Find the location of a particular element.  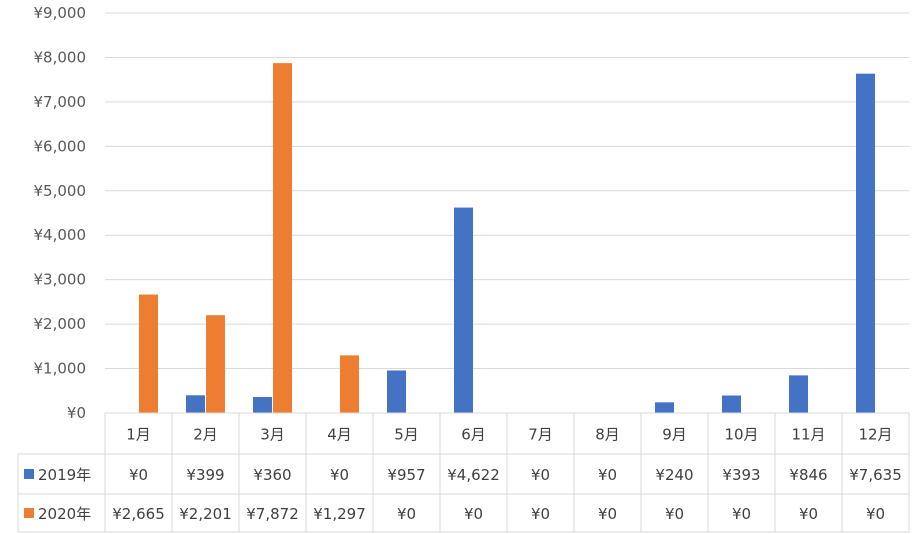

table-cell-value: ¥7,635 is located at coordinates (875, 475).